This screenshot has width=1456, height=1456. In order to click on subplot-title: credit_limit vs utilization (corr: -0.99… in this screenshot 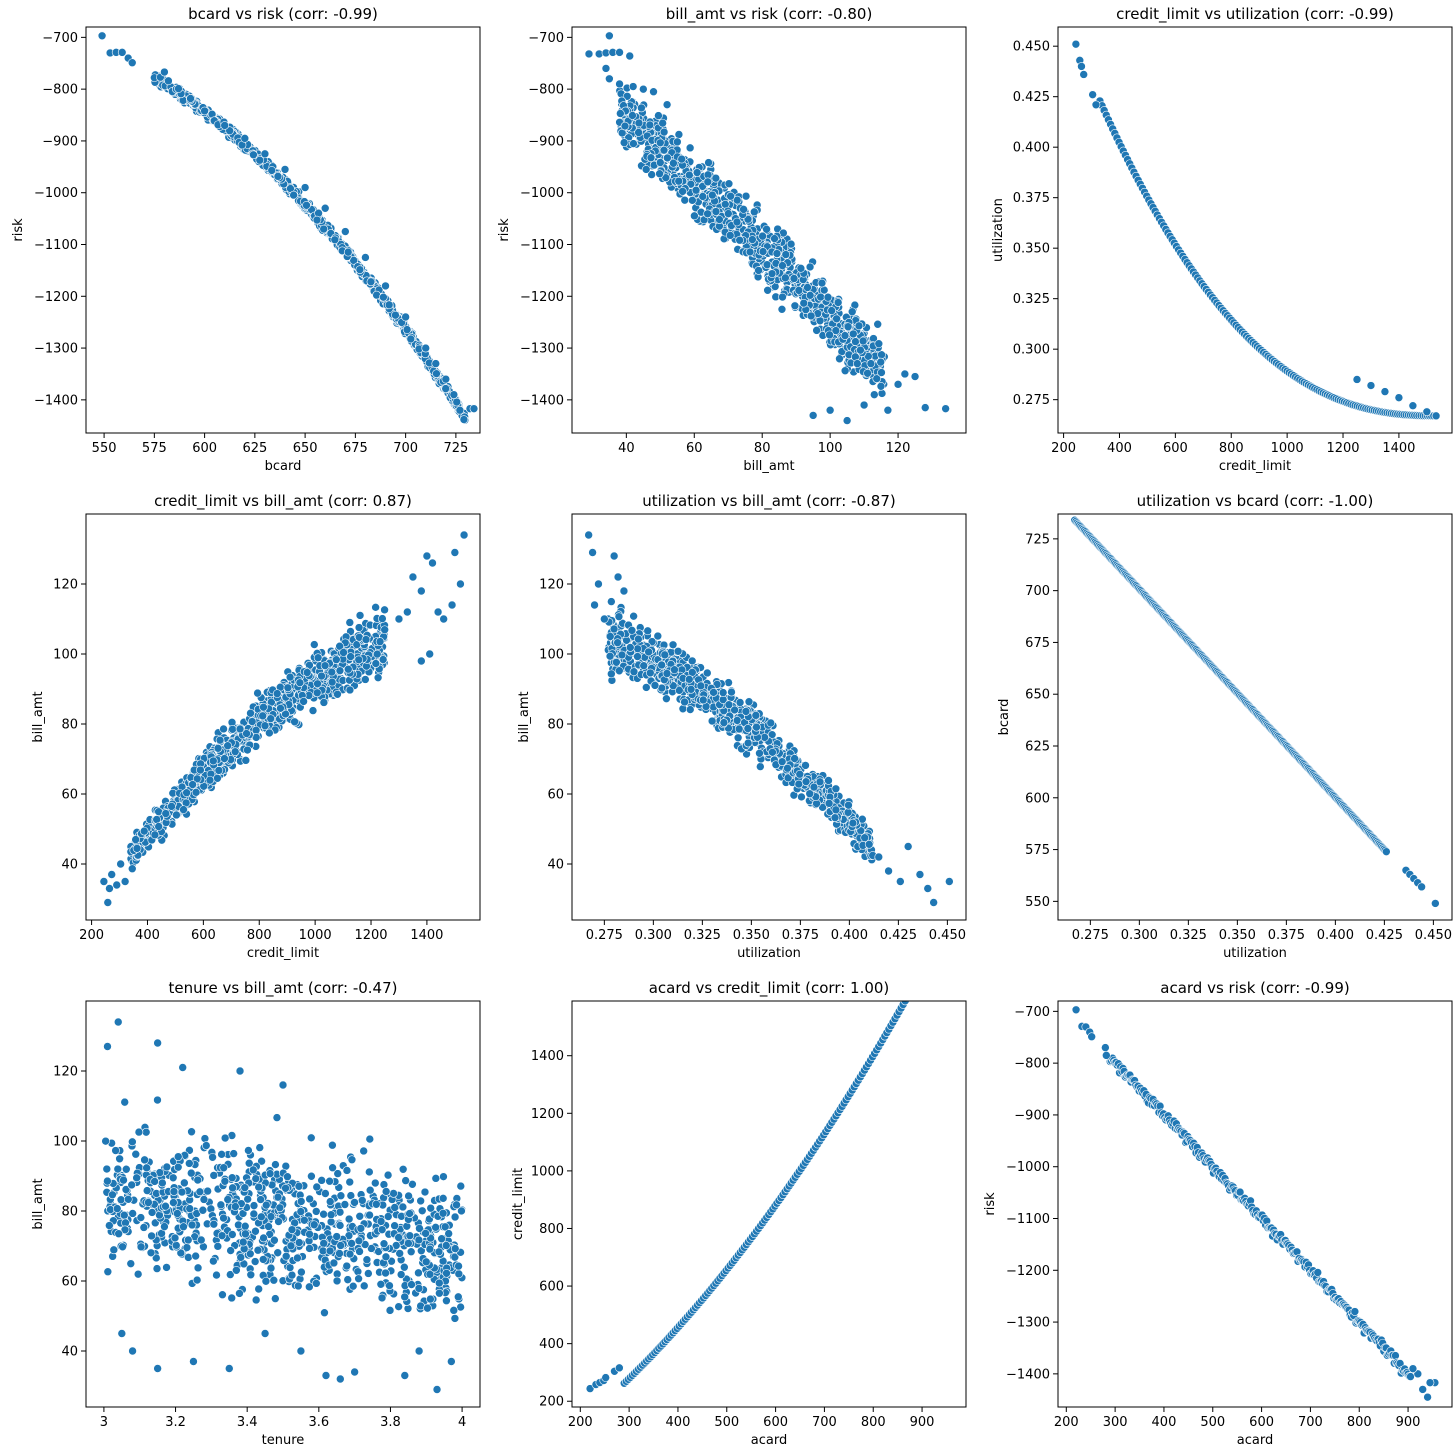, I will do `click(1255, 14)`.